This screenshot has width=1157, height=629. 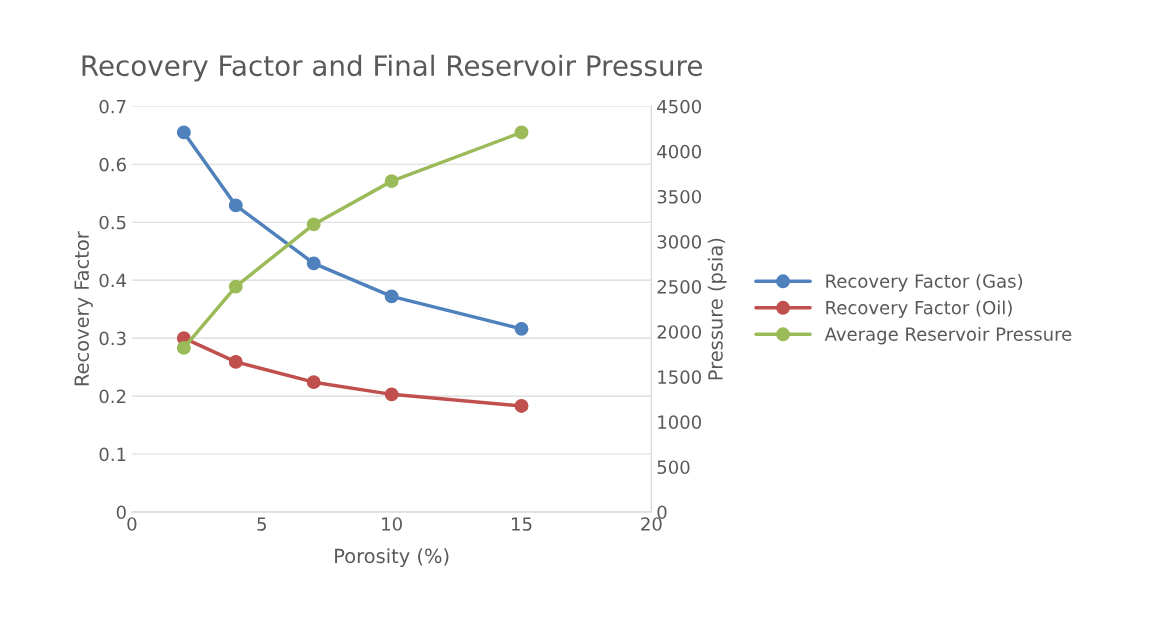 What do you see at coordinates (112, 222) in the screenshot?
I see `y-tick-label: 0.5` at bounding box center [112, 222].